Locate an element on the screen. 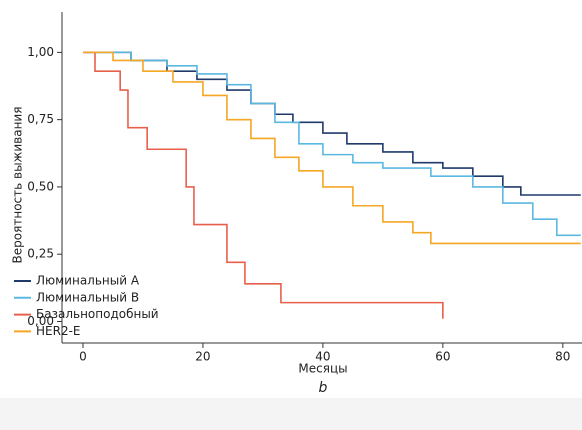  x-tick-label: 40 is located at coordinates (322, 357).